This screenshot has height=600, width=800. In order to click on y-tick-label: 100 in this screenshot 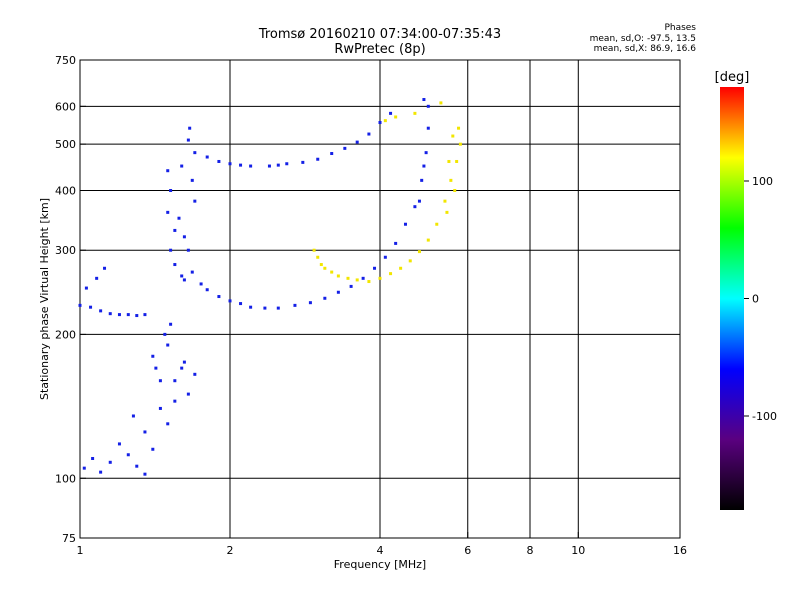, I will do `click(65, 478)`.